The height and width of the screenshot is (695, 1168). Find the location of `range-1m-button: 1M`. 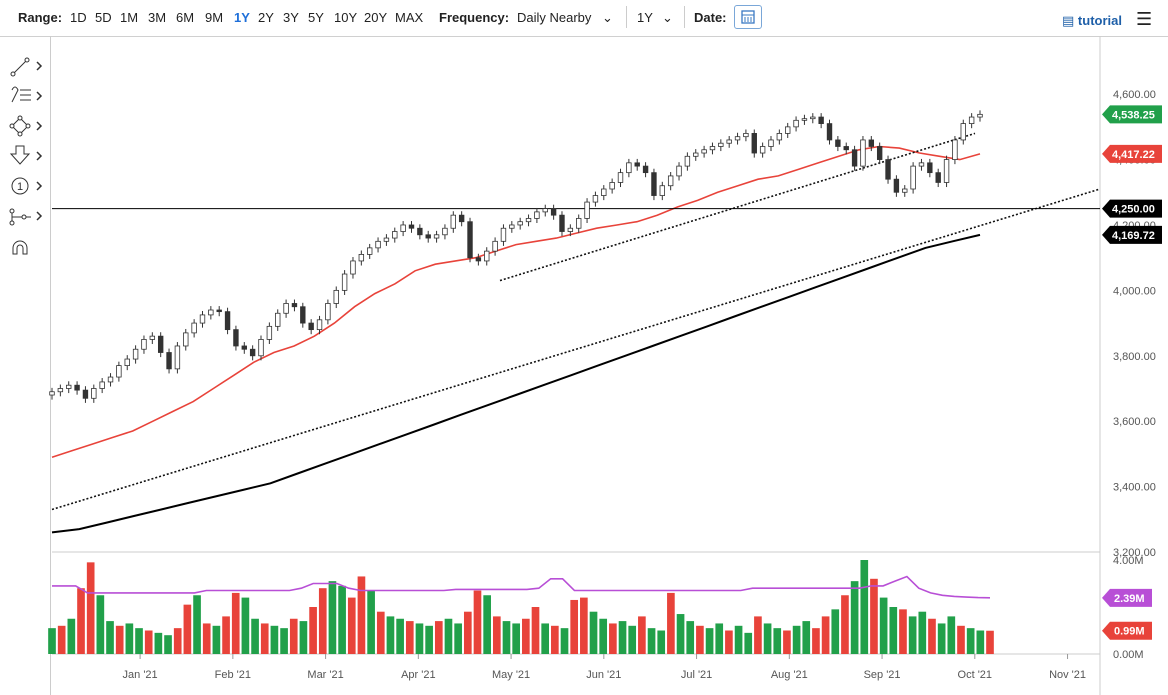

range-1m-button: 1M is located at coordinates (129, 17).